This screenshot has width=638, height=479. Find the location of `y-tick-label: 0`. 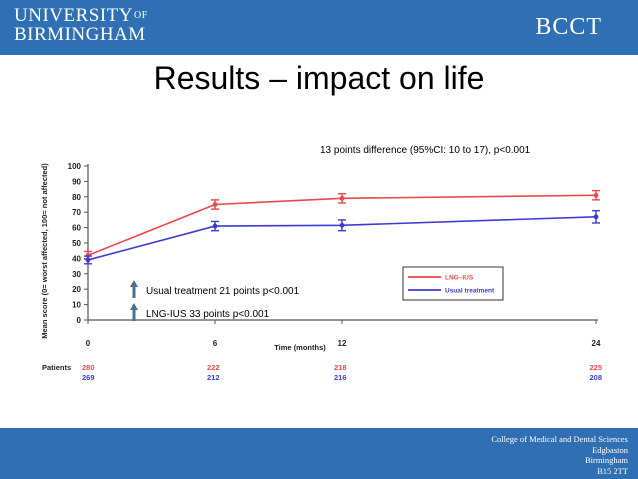

y-tick-label: 0 is located at coordinates (79, 320).